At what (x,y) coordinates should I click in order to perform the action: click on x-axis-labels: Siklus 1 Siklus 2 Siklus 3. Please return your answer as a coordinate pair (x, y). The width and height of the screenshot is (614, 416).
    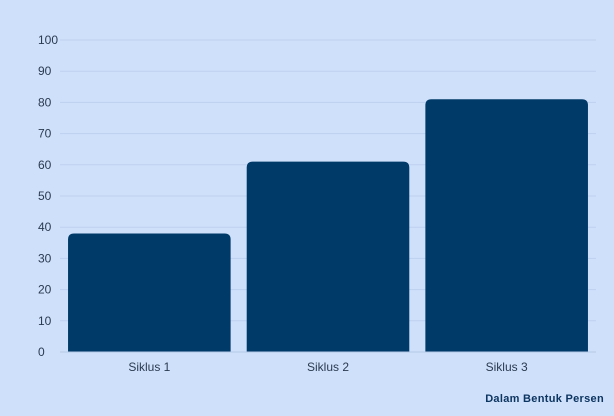
    Looking at the image, I should click on (328, 367).